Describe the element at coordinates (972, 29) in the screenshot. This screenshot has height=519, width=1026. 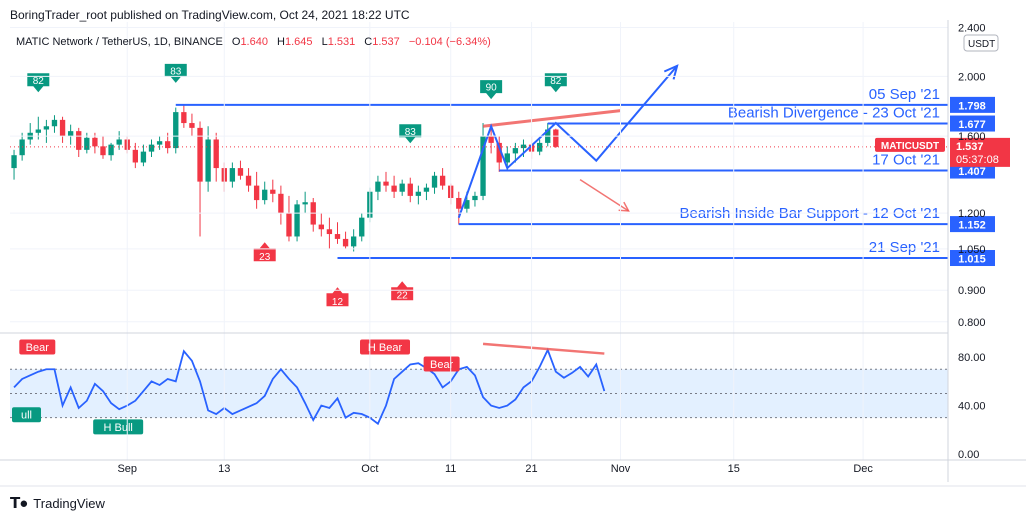
I see `y-tick-label: 2.400` at that location.